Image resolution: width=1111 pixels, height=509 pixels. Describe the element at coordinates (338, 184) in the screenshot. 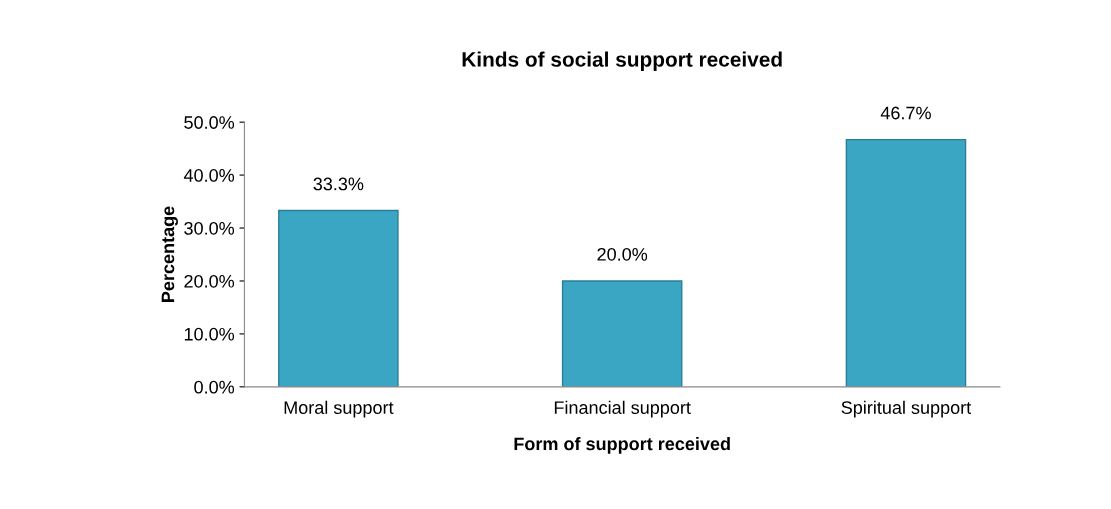

I see `data-label: 33.3%` at that location.